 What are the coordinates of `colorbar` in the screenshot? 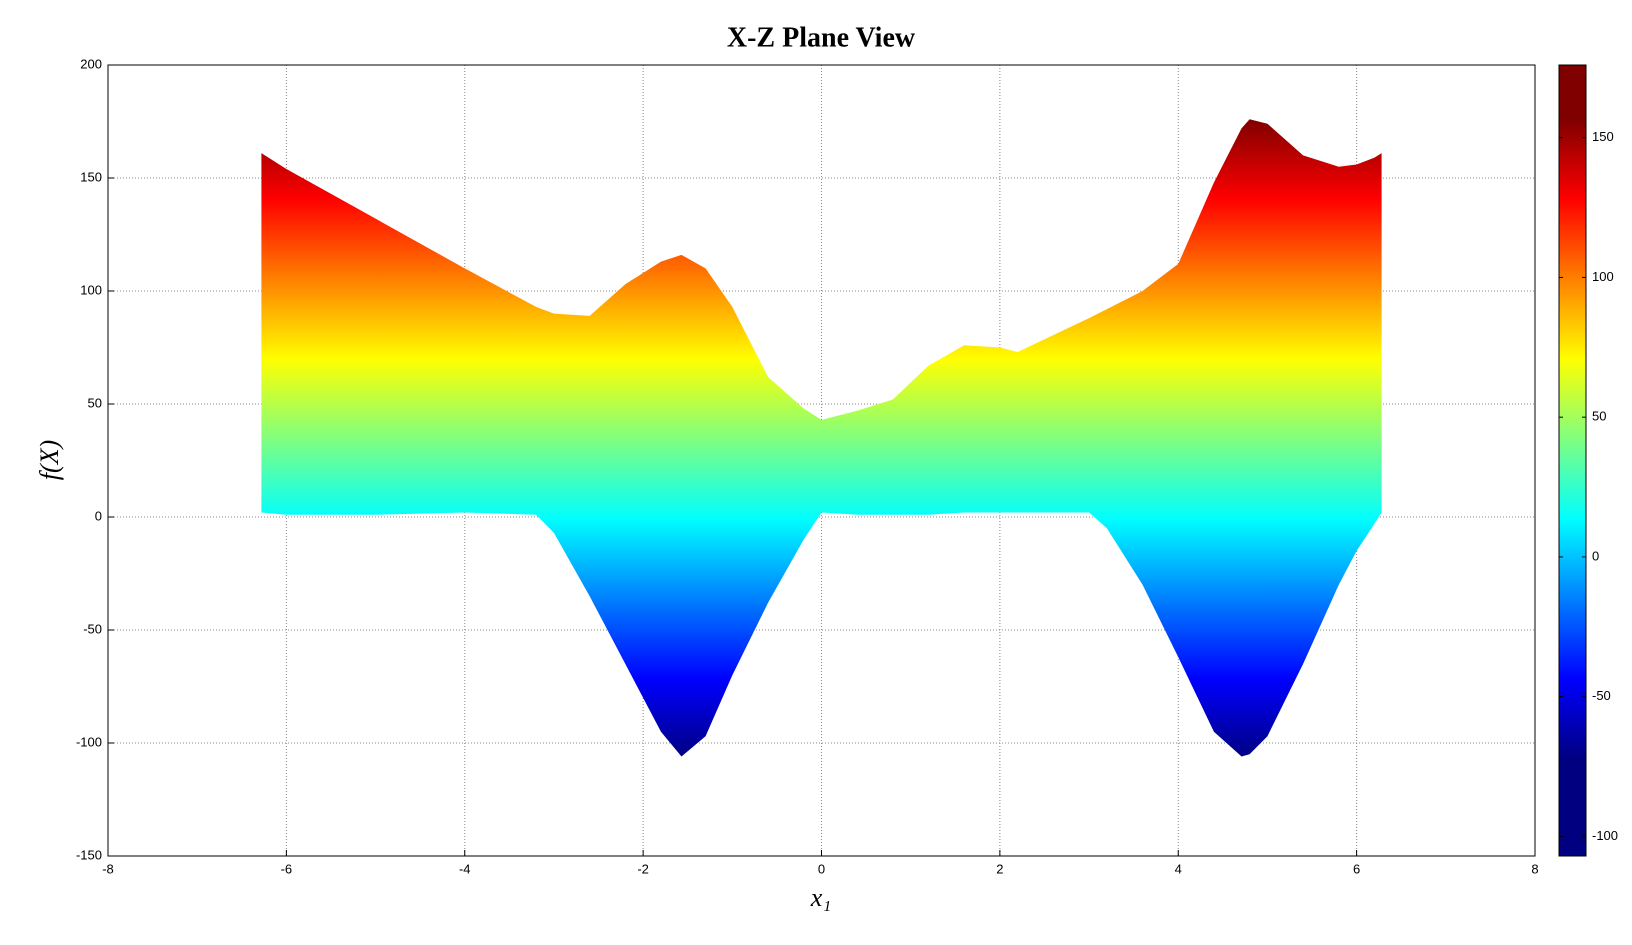 It's located at (1572, 460).